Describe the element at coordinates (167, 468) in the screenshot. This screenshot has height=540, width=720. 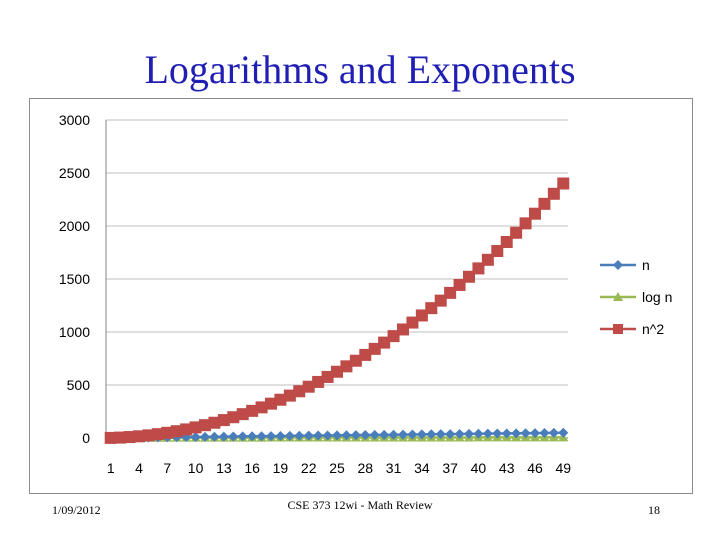
I see `x-tick-label: 7` at that location.